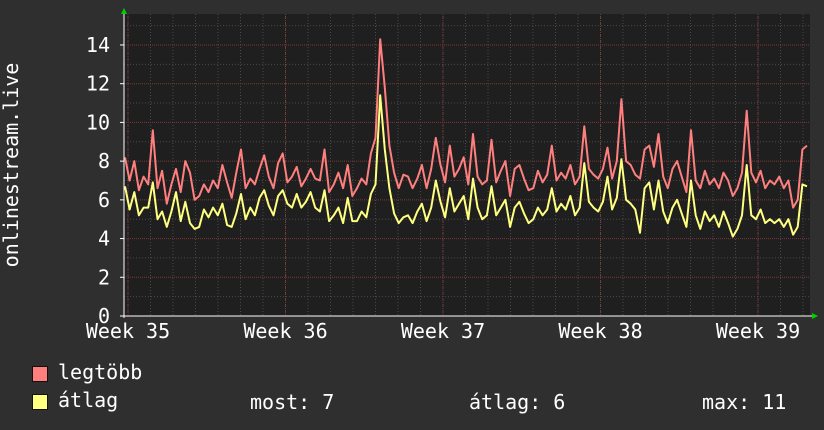 The image size is (824, 430). What do you see at coordinates (559, 402) in the screenshot?
I see `stat-average-value: 6` at bounding box center [559, 402].